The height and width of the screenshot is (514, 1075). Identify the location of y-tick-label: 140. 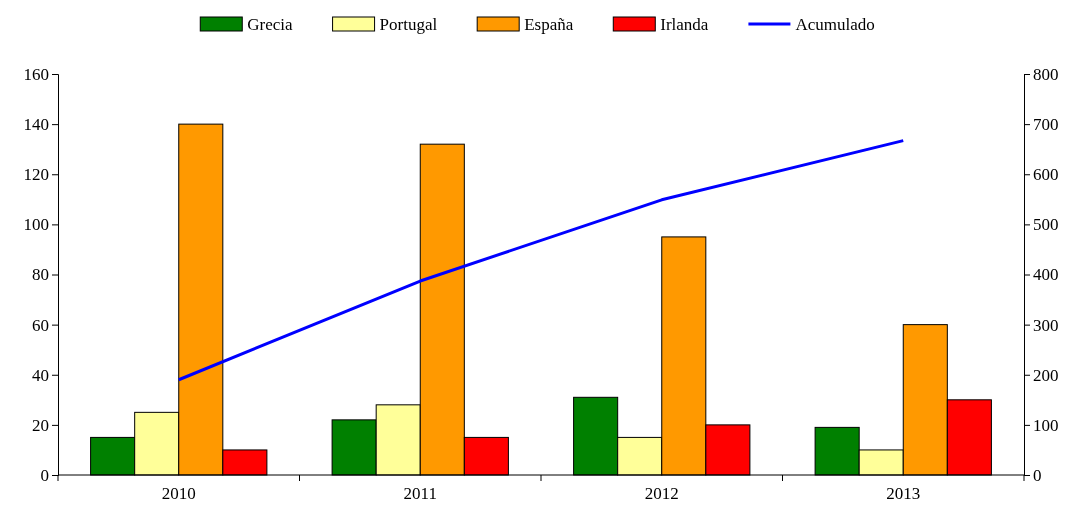
(36, 125).